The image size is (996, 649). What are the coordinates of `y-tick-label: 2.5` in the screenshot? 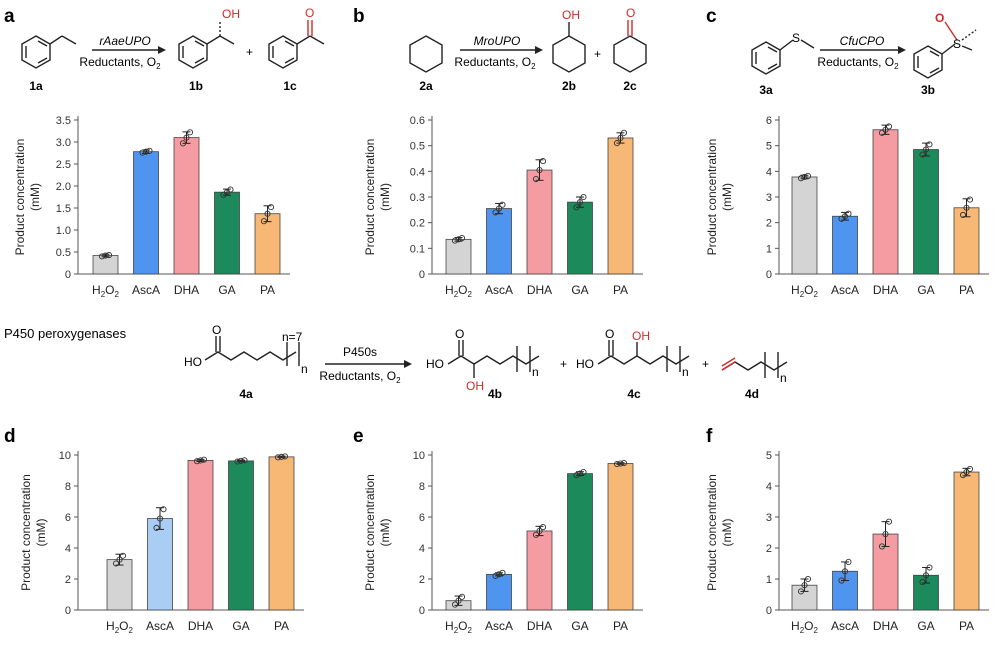 It's located at (63, 165).